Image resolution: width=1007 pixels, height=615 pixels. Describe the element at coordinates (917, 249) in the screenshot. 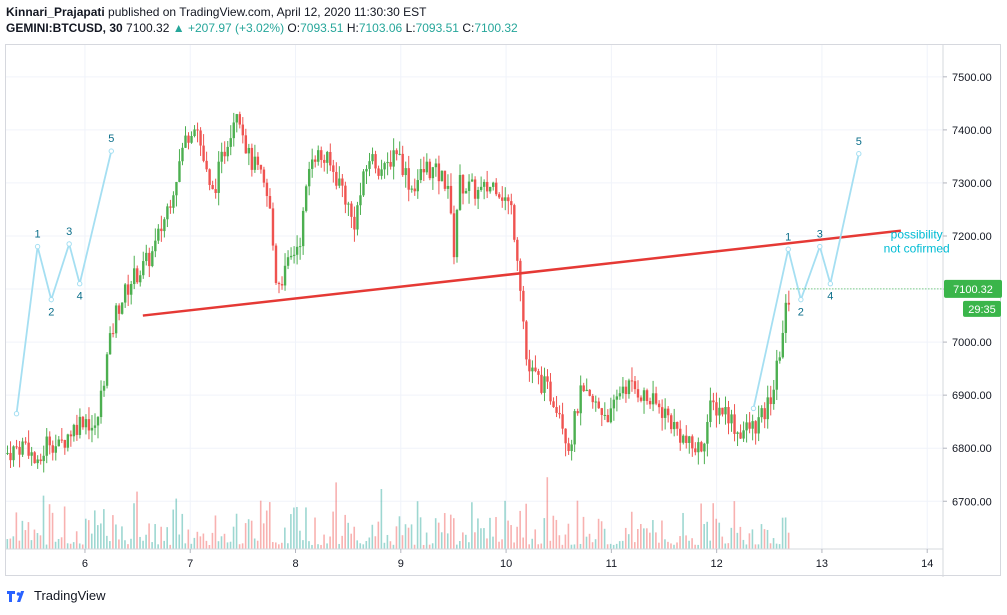

I see `annotation-text: not cofirmed` at that location.